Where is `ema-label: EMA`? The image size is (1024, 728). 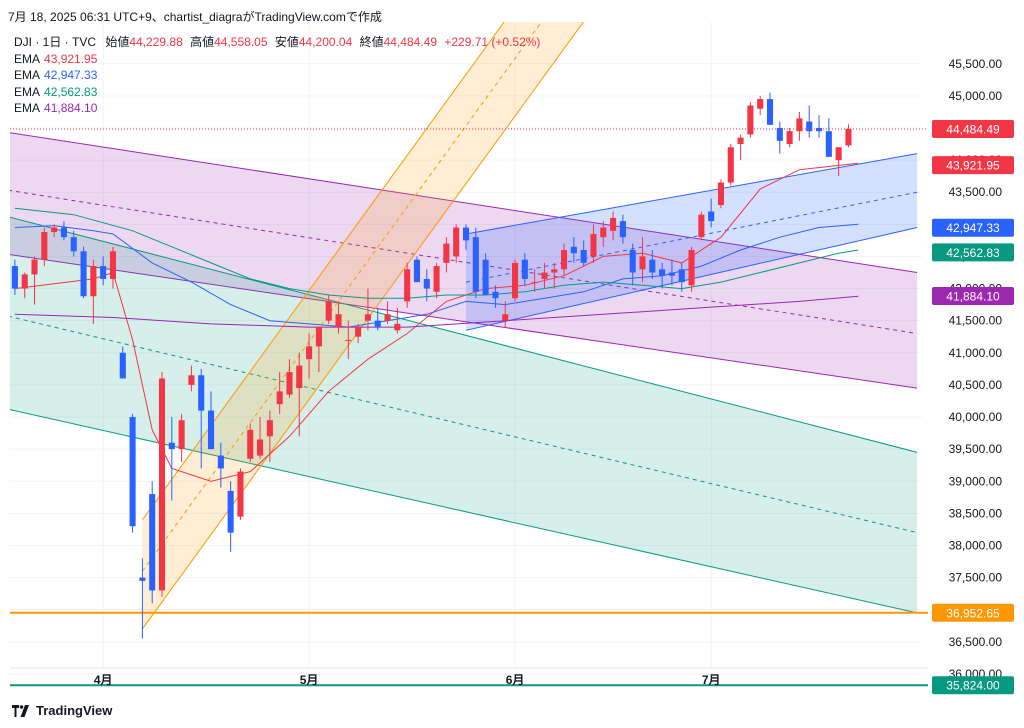 ema-label: EMA is located at coordinates (27, 75).